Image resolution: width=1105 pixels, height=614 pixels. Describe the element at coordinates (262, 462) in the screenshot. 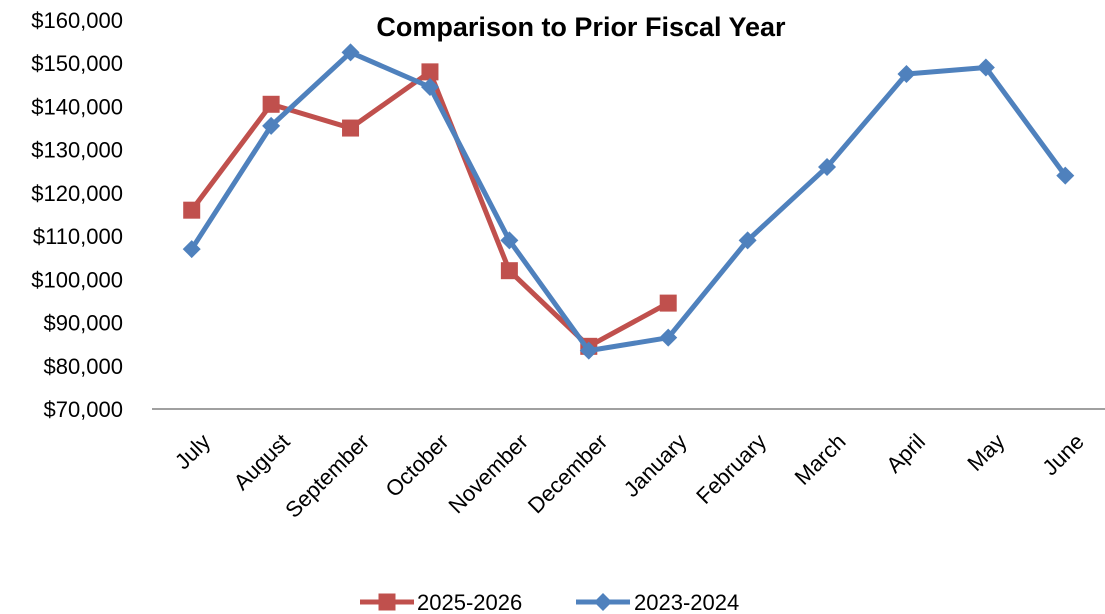

I see `x-tick-label: August` at that location.